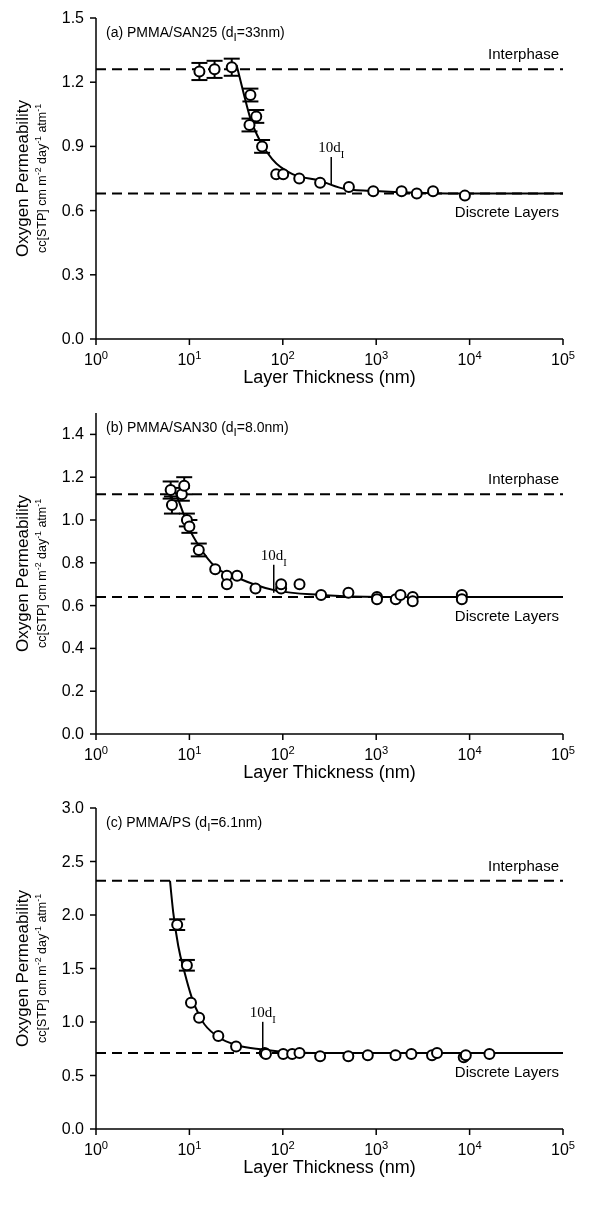 This screenshot has width=589, height=1211. I want to click on annotation: (c) PMMA/PS (d$_{I}$=6.1nm), so click(184, 823).